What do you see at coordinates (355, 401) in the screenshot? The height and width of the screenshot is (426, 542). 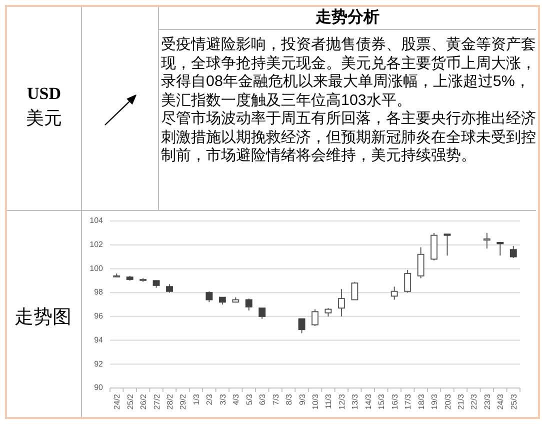 I see `x-tick-label: 13/3` at bounding box center [355, 401].